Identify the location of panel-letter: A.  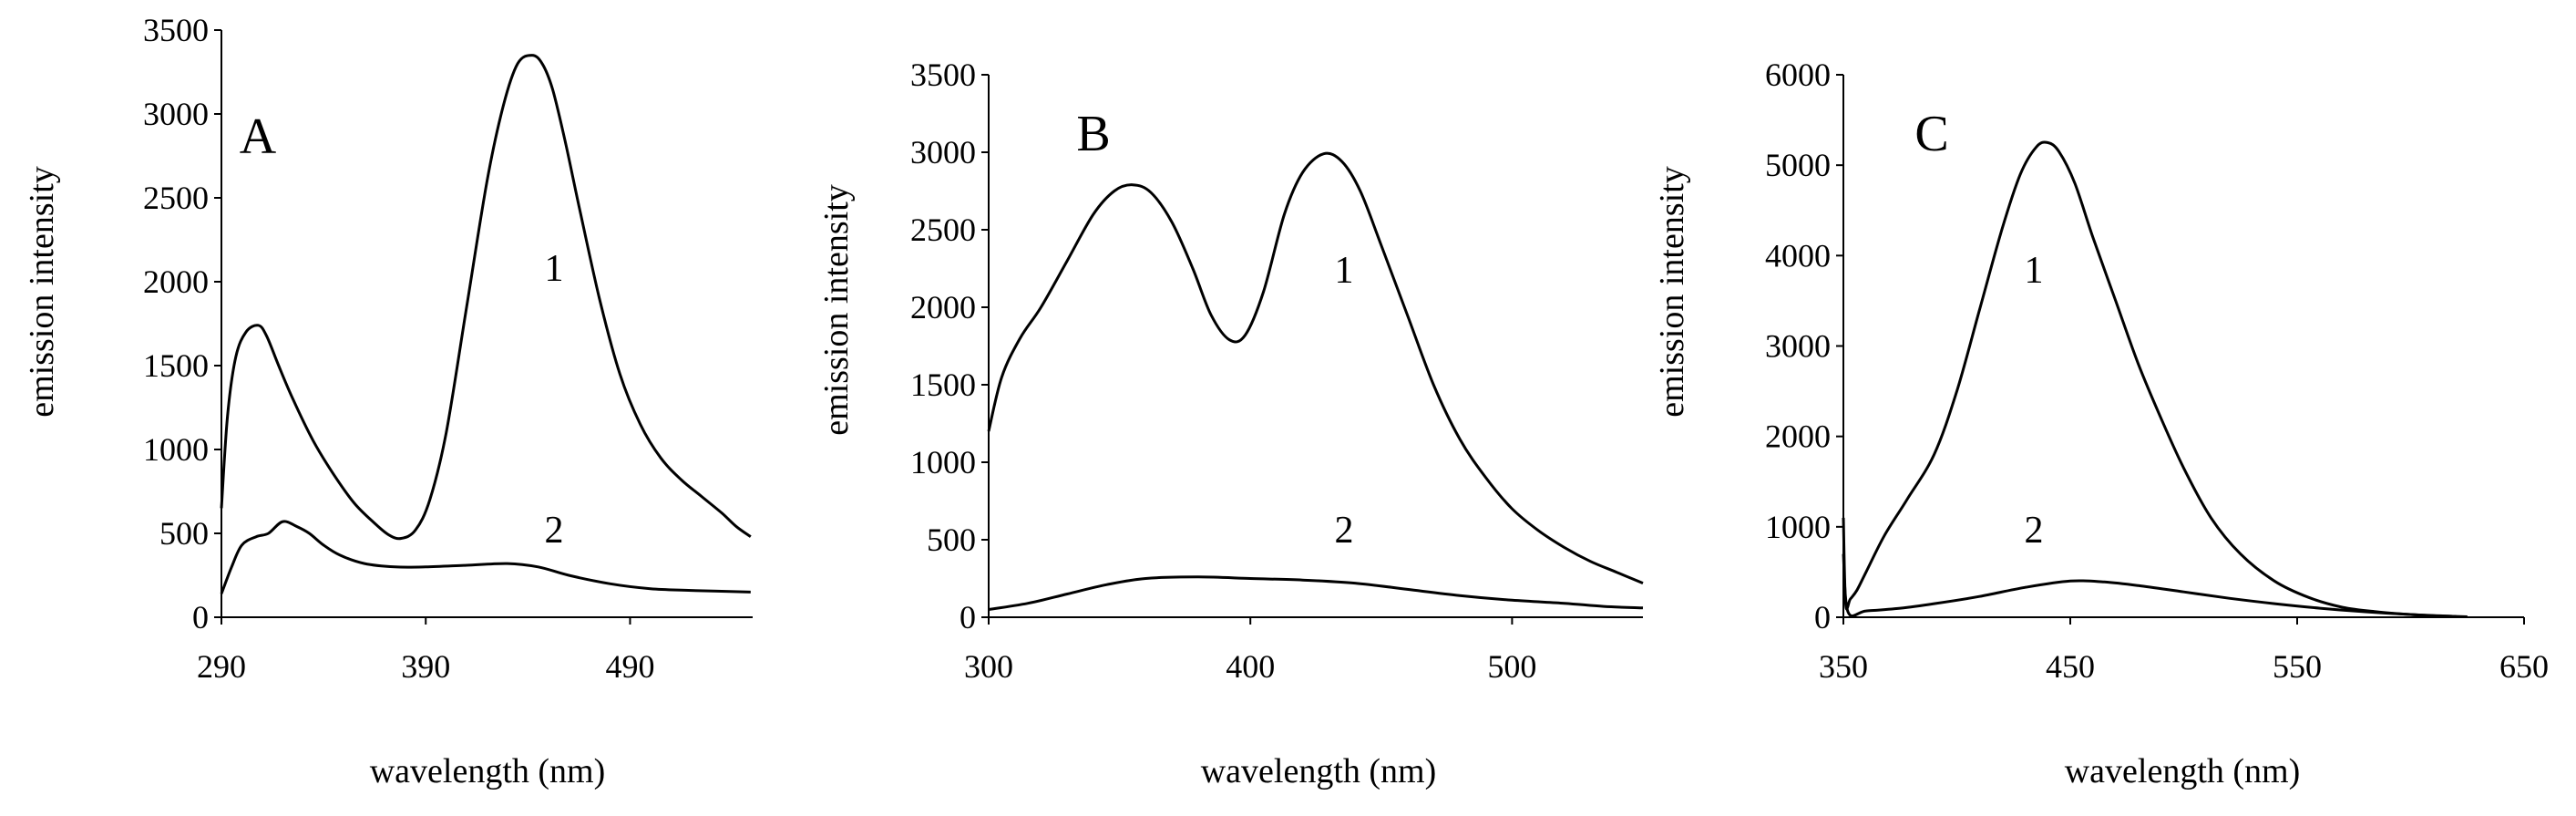
(259, 136).